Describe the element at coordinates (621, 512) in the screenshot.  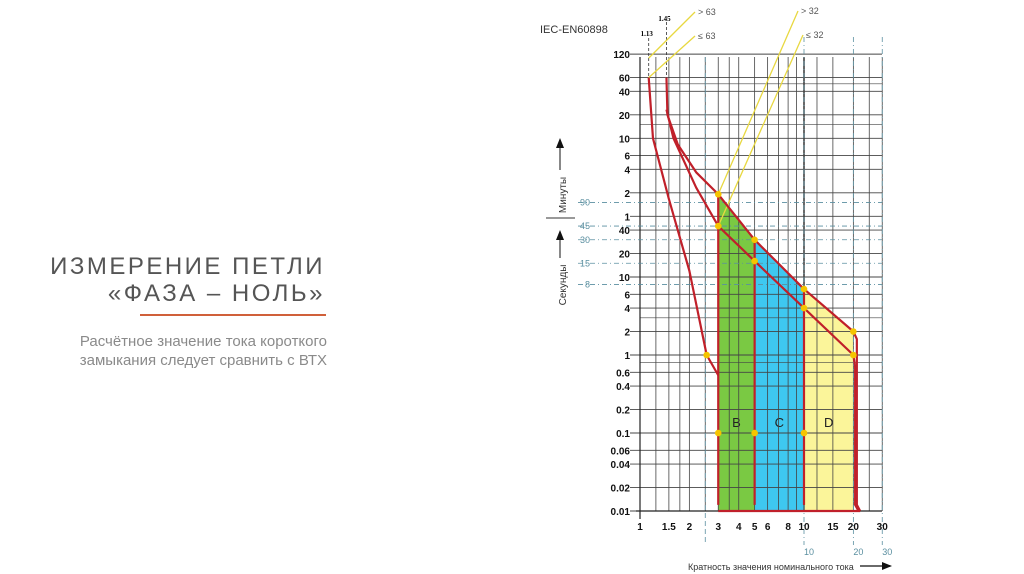
I see `y-tick-label: 0.01` at that location.